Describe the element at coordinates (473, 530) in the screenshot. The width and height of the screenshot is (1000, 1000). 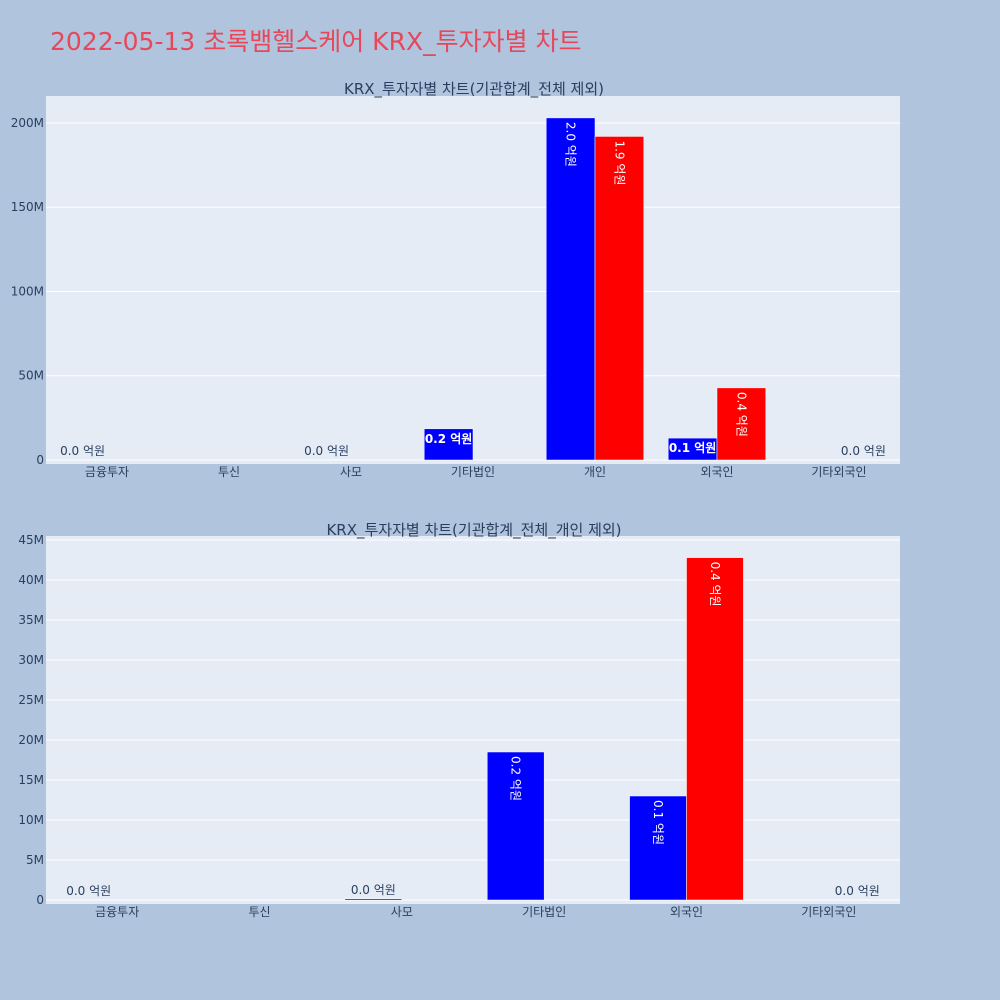
I see `chart-title: KRX_투자자별 차트(기관합계_전체_개인 제외)` at that location.